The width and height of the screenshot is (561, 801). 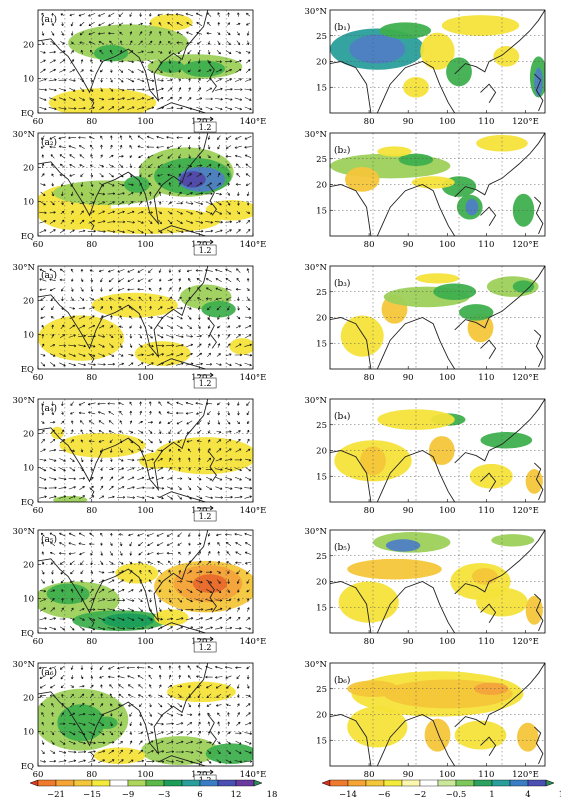 What do you see at coordinates (272, 795) in the screenshot?
I see `colorbar-label: 18` at bounding box center [272, 795].